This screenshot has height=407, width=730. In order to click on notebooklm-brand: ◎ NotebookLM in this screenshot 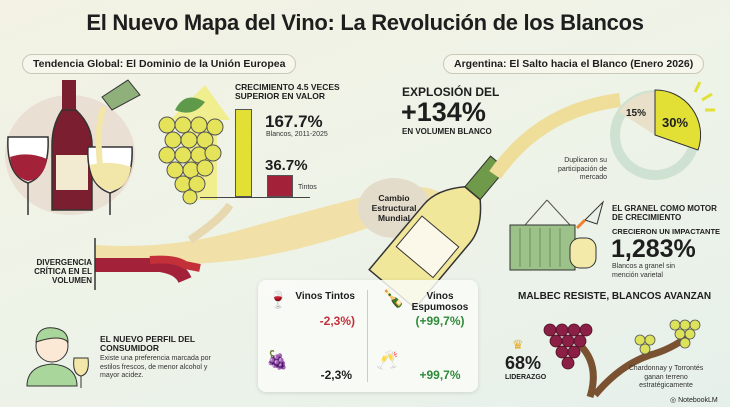, I will do `click(694, 400)`.